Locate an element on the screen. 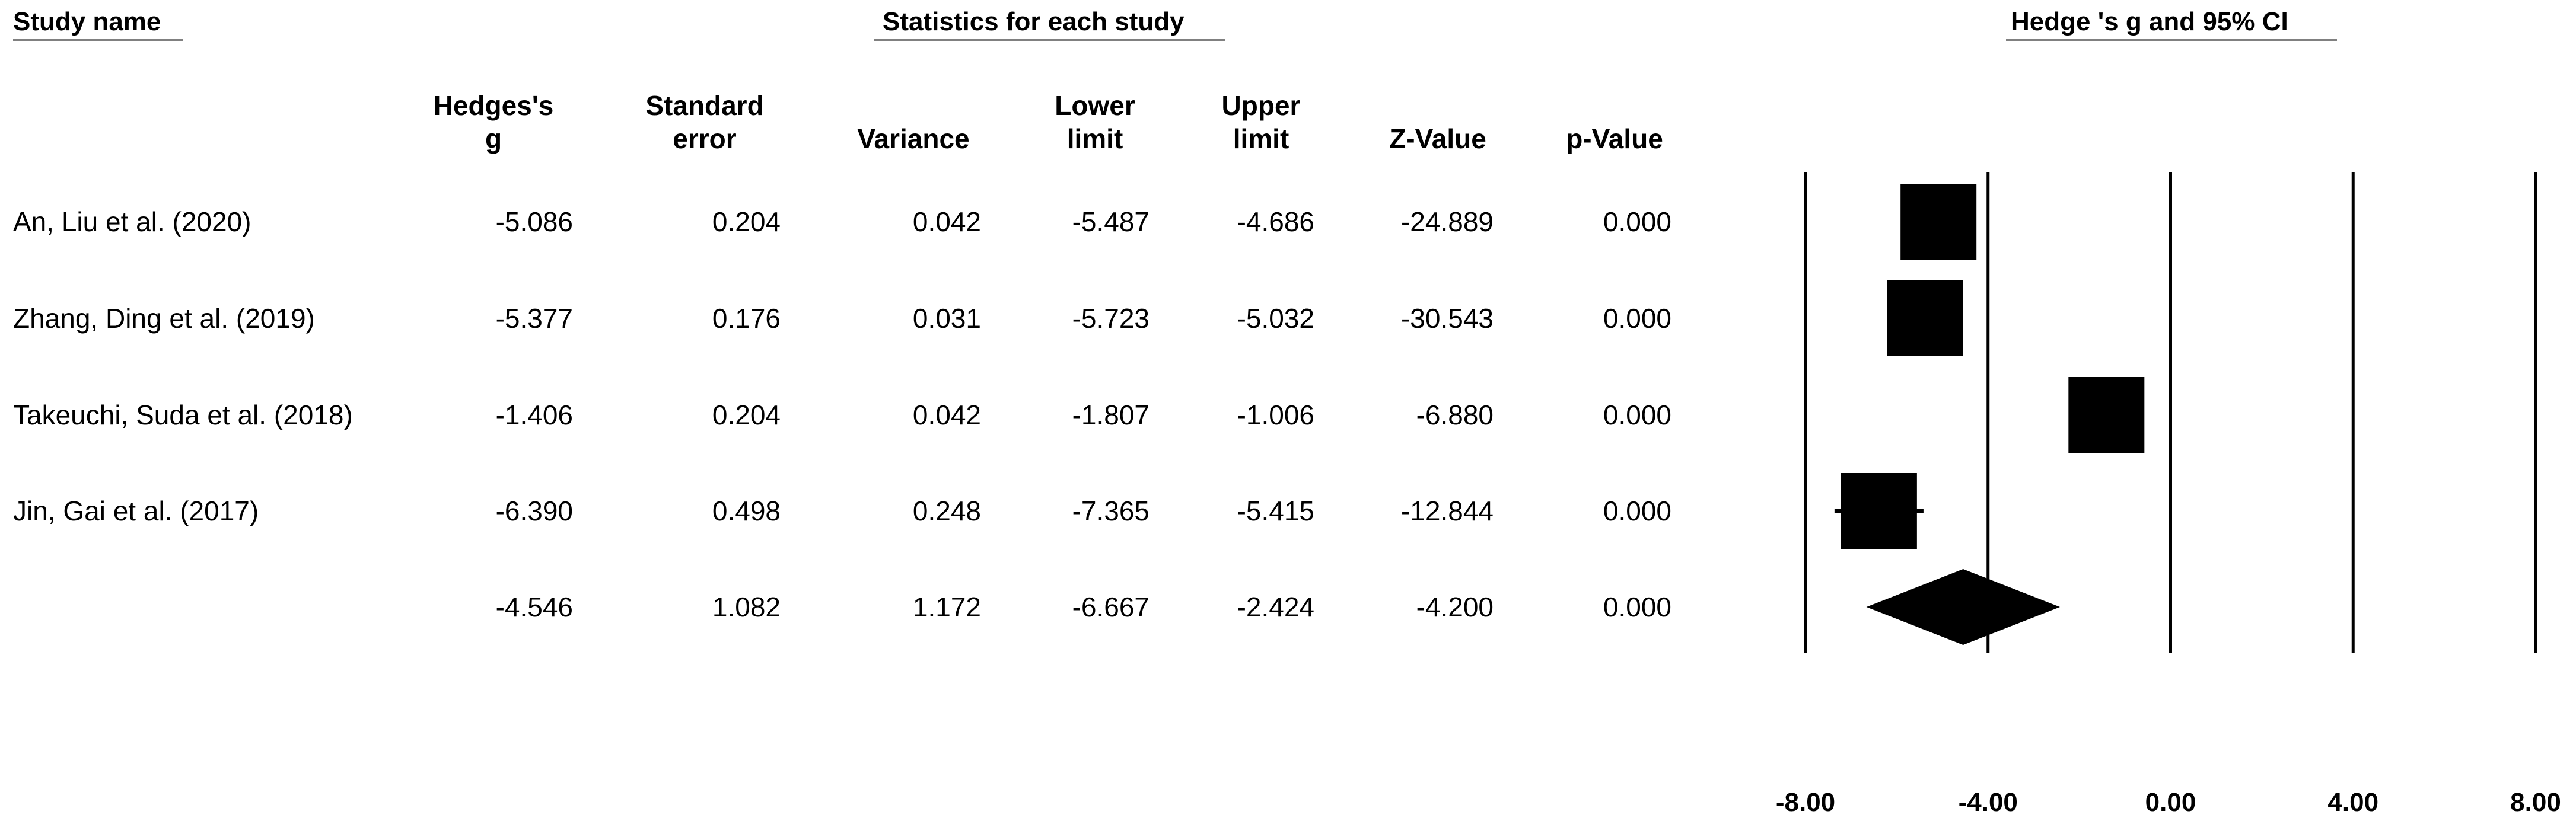  cell-z-value: -12.844 is located at coordinates (1447, 511).